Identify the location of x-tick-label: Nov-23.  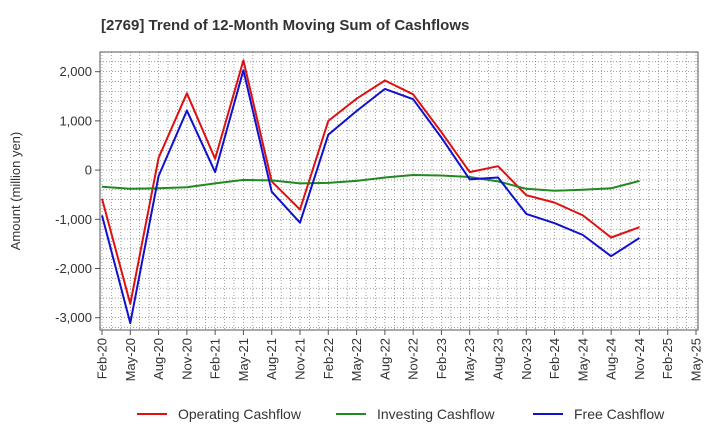
(526, 359).